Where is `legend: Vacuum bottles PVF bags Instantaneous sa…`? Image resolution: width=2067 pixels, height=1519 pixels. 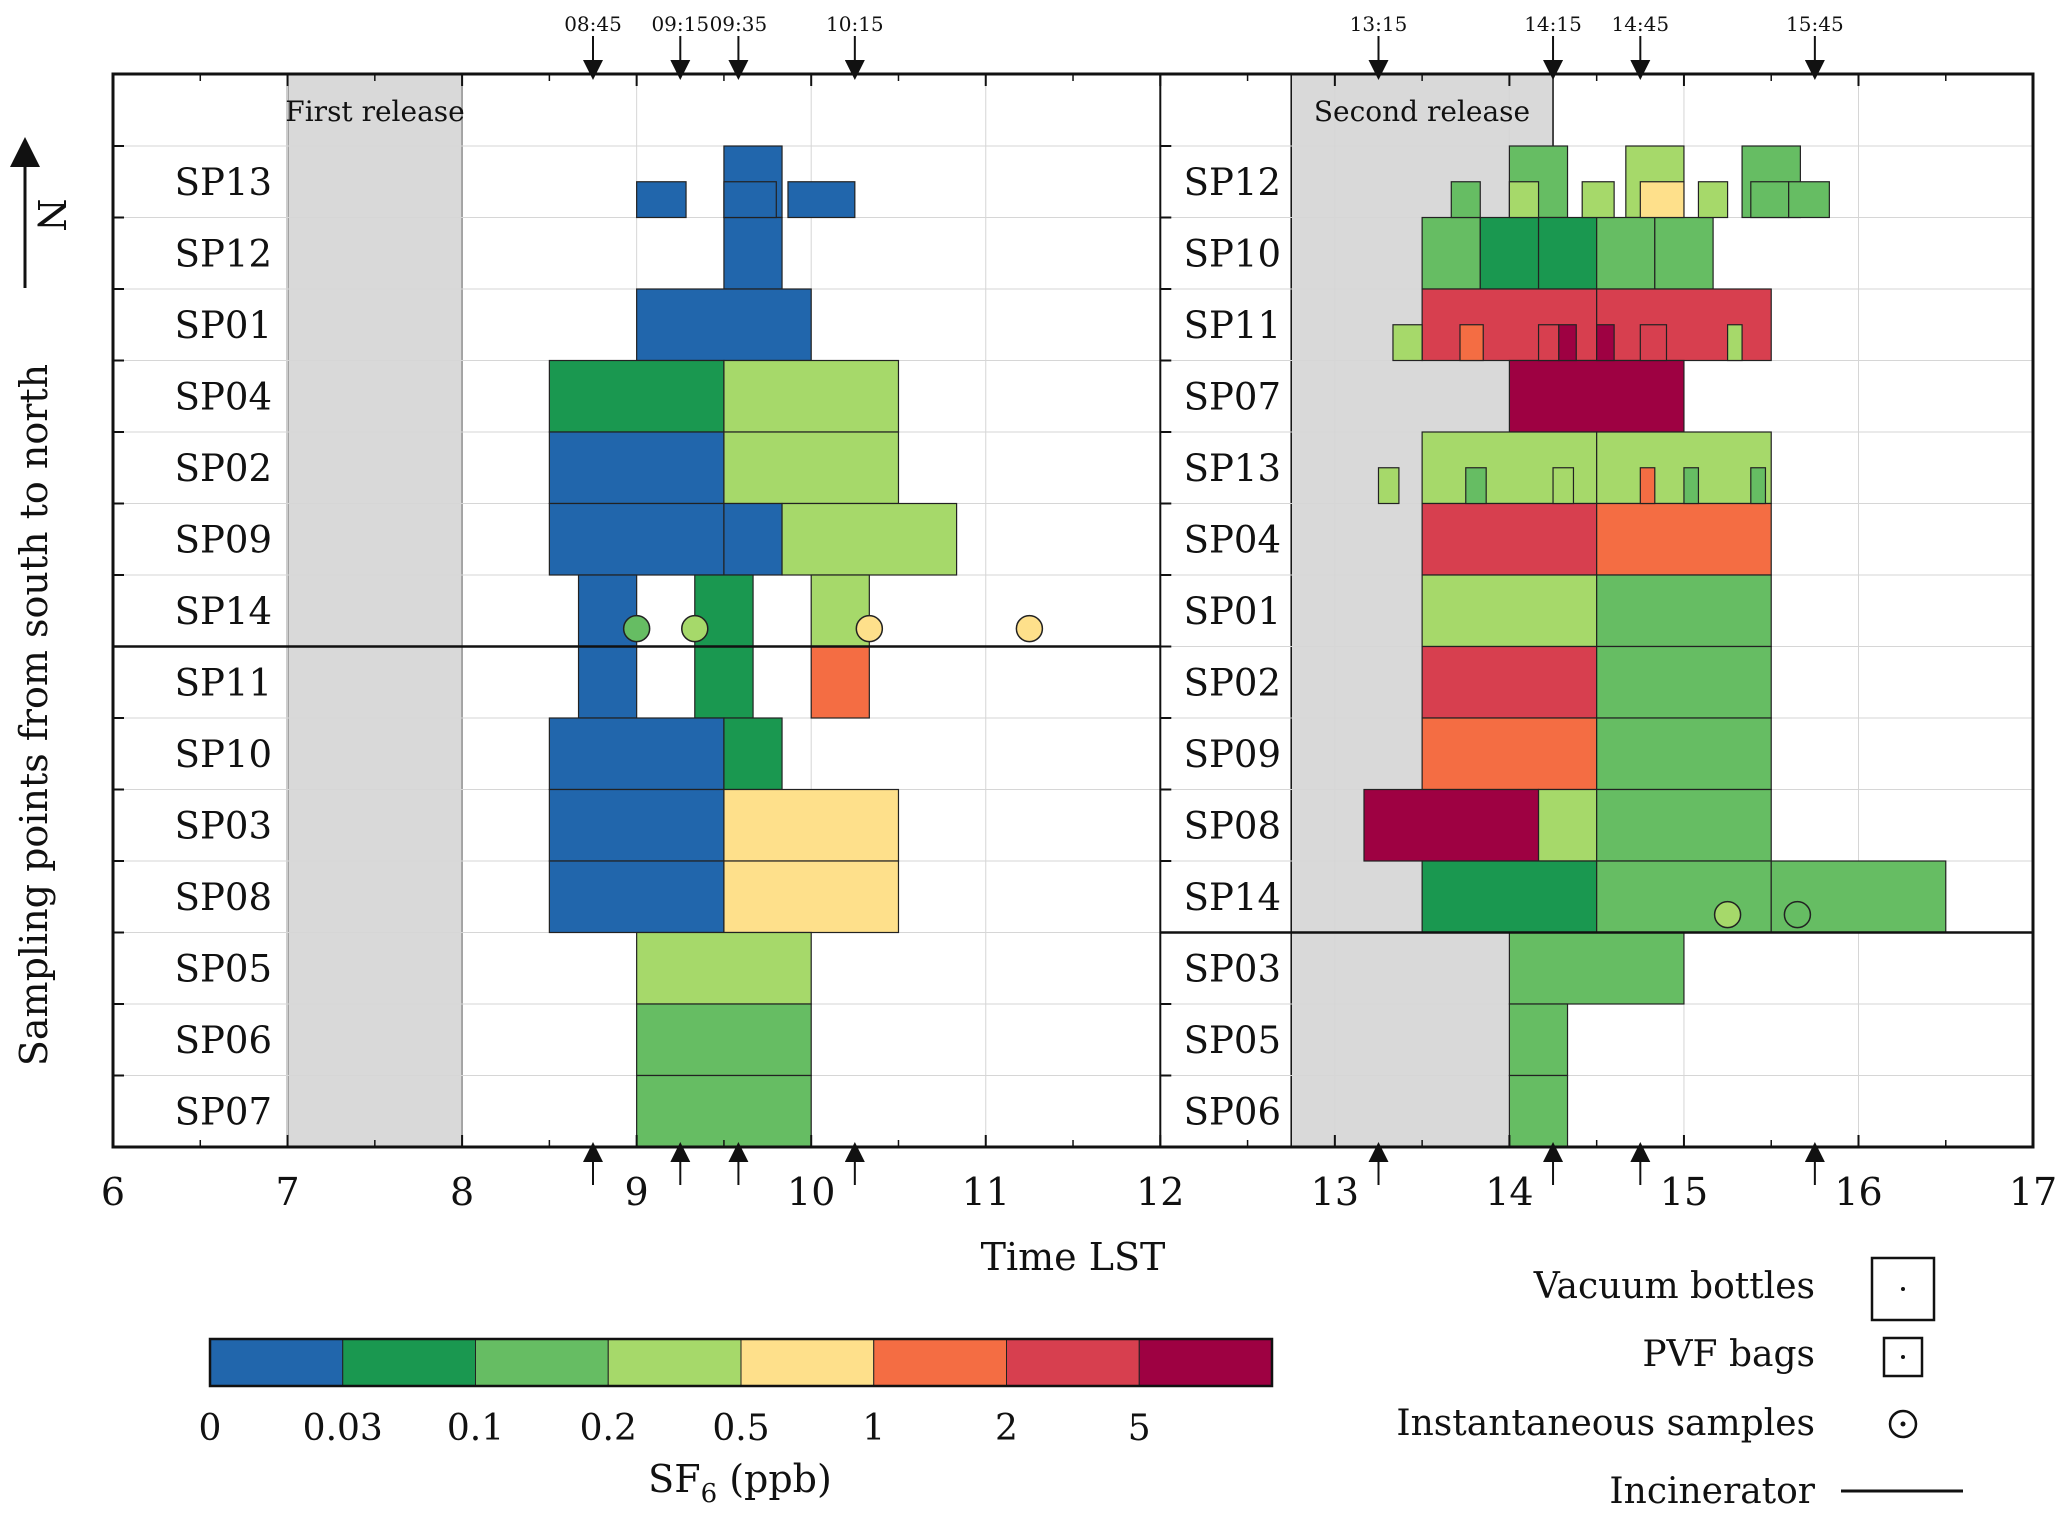
legend: Vacuum bottles PVF bags Instantaneous sa… is located at coordinates (1679, 1384).